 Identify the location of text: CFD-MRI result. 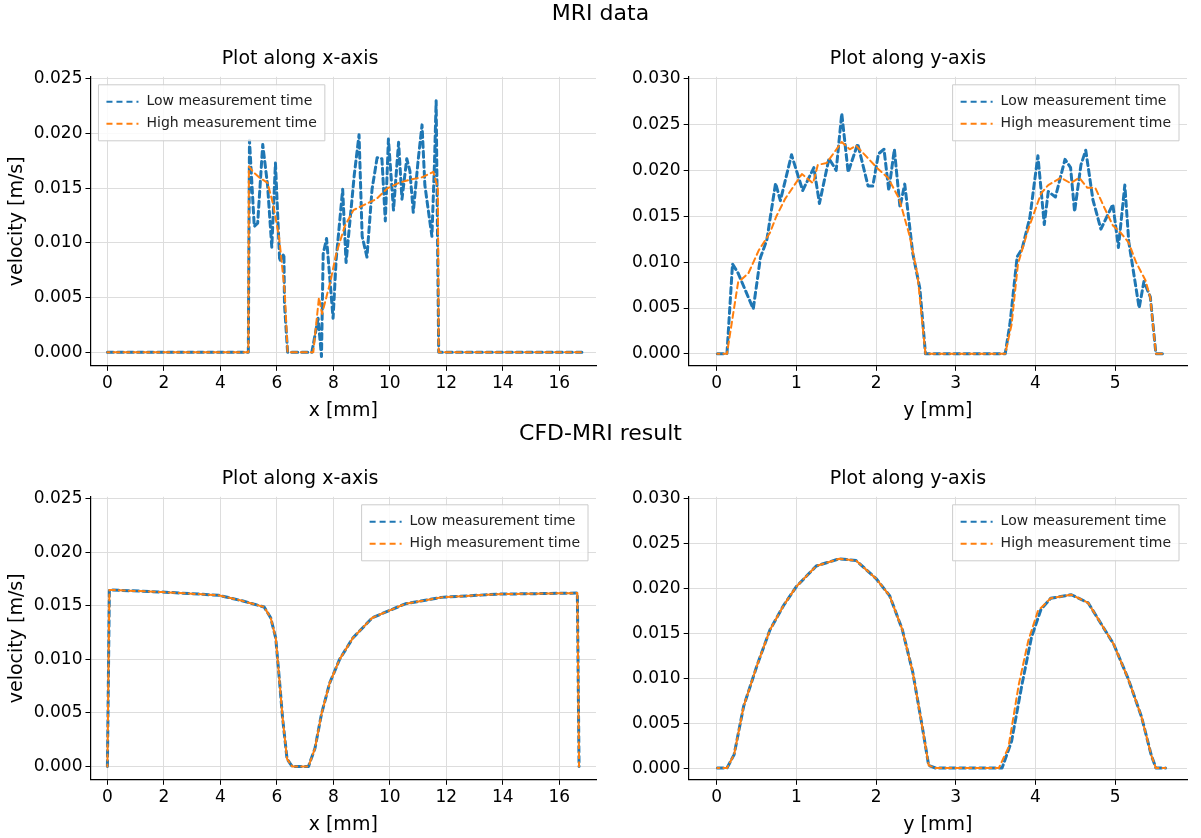
(600, 432).